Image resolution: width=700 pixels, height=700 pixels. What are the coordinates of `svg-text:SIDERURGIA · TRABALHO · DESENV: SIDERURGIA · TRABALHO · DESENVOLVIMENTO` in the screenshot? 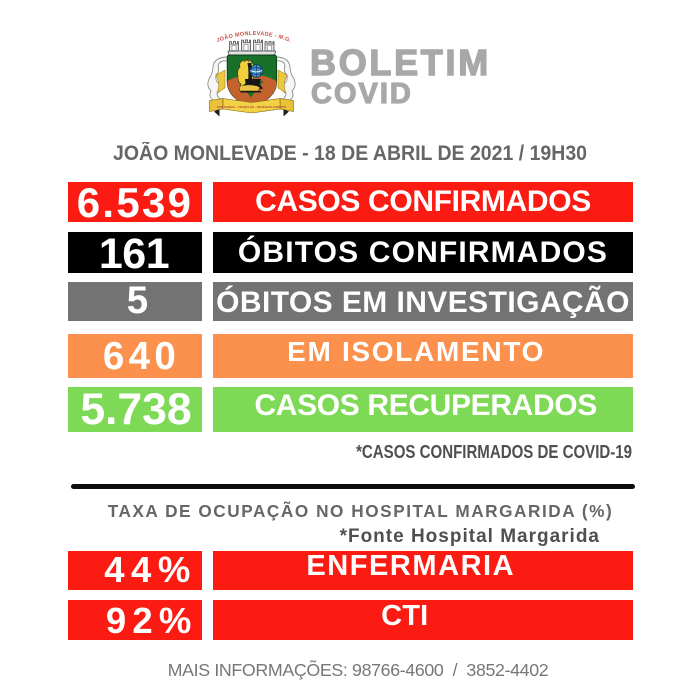 It's located at (251, 107).